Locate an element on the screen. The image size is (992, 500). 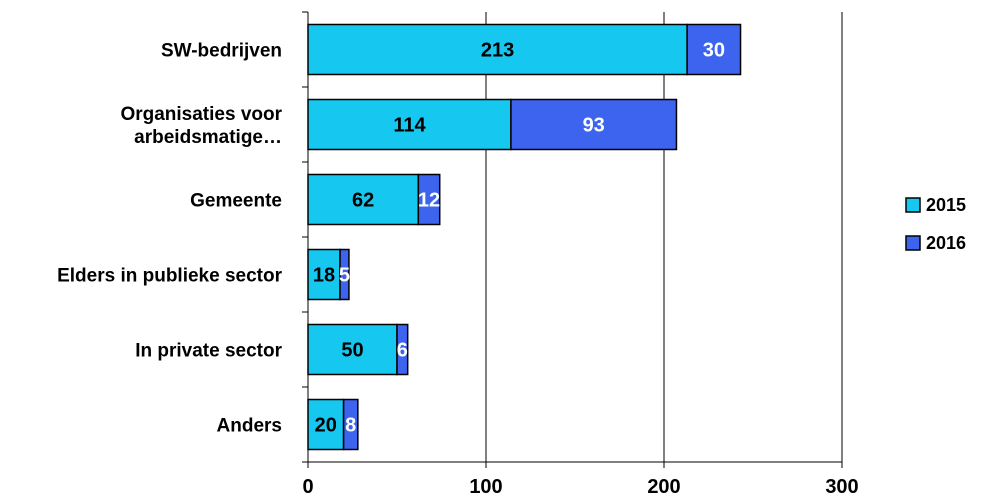
data-label: 213 is located at coordinates (497, 51).